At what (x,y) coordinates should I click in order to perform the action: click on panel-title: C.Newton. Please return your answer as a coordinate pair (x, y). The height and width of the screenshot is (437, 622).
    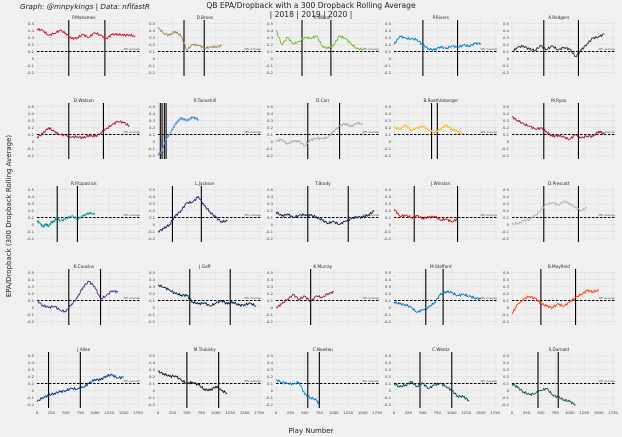
    Looking at the image, I should click on (323, 349).